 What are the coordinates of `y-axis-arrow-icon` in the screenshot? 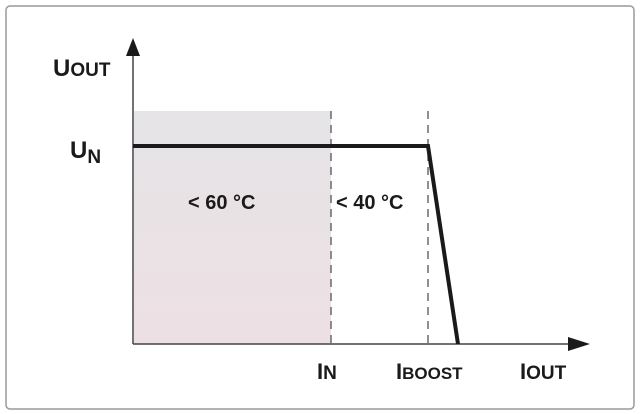 It's located at (133, 47).